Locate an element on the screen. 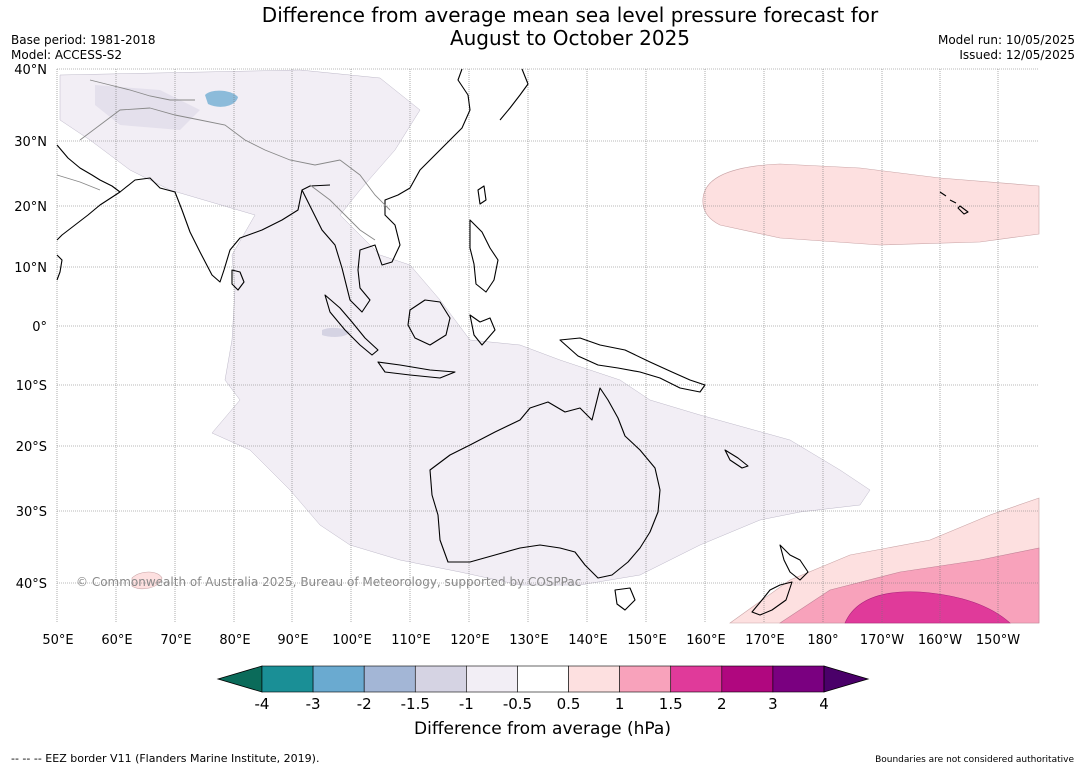 The image size is (1085, 770). coastline-java is located at coordinates (416, 370).